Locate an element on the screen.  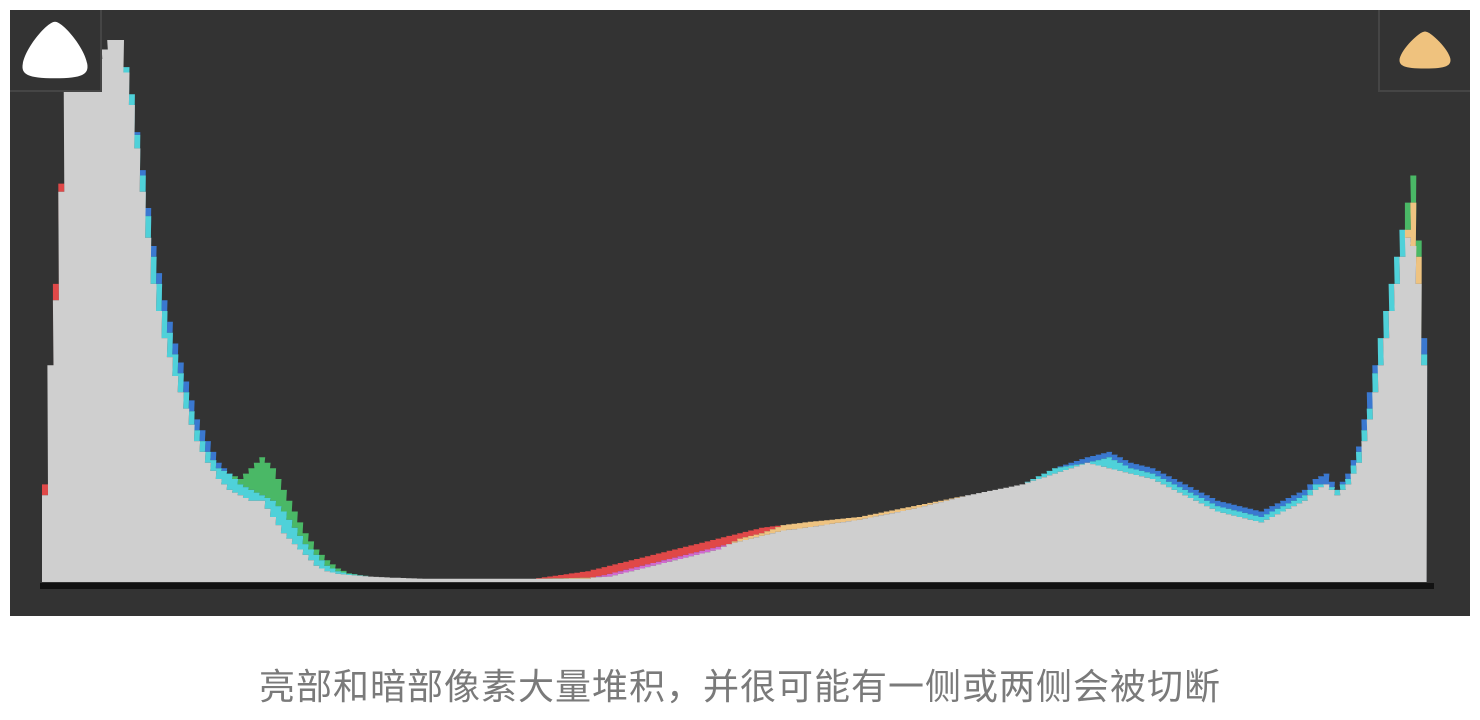
shadow-clipping-toggle is located at coordinates (56, 51).